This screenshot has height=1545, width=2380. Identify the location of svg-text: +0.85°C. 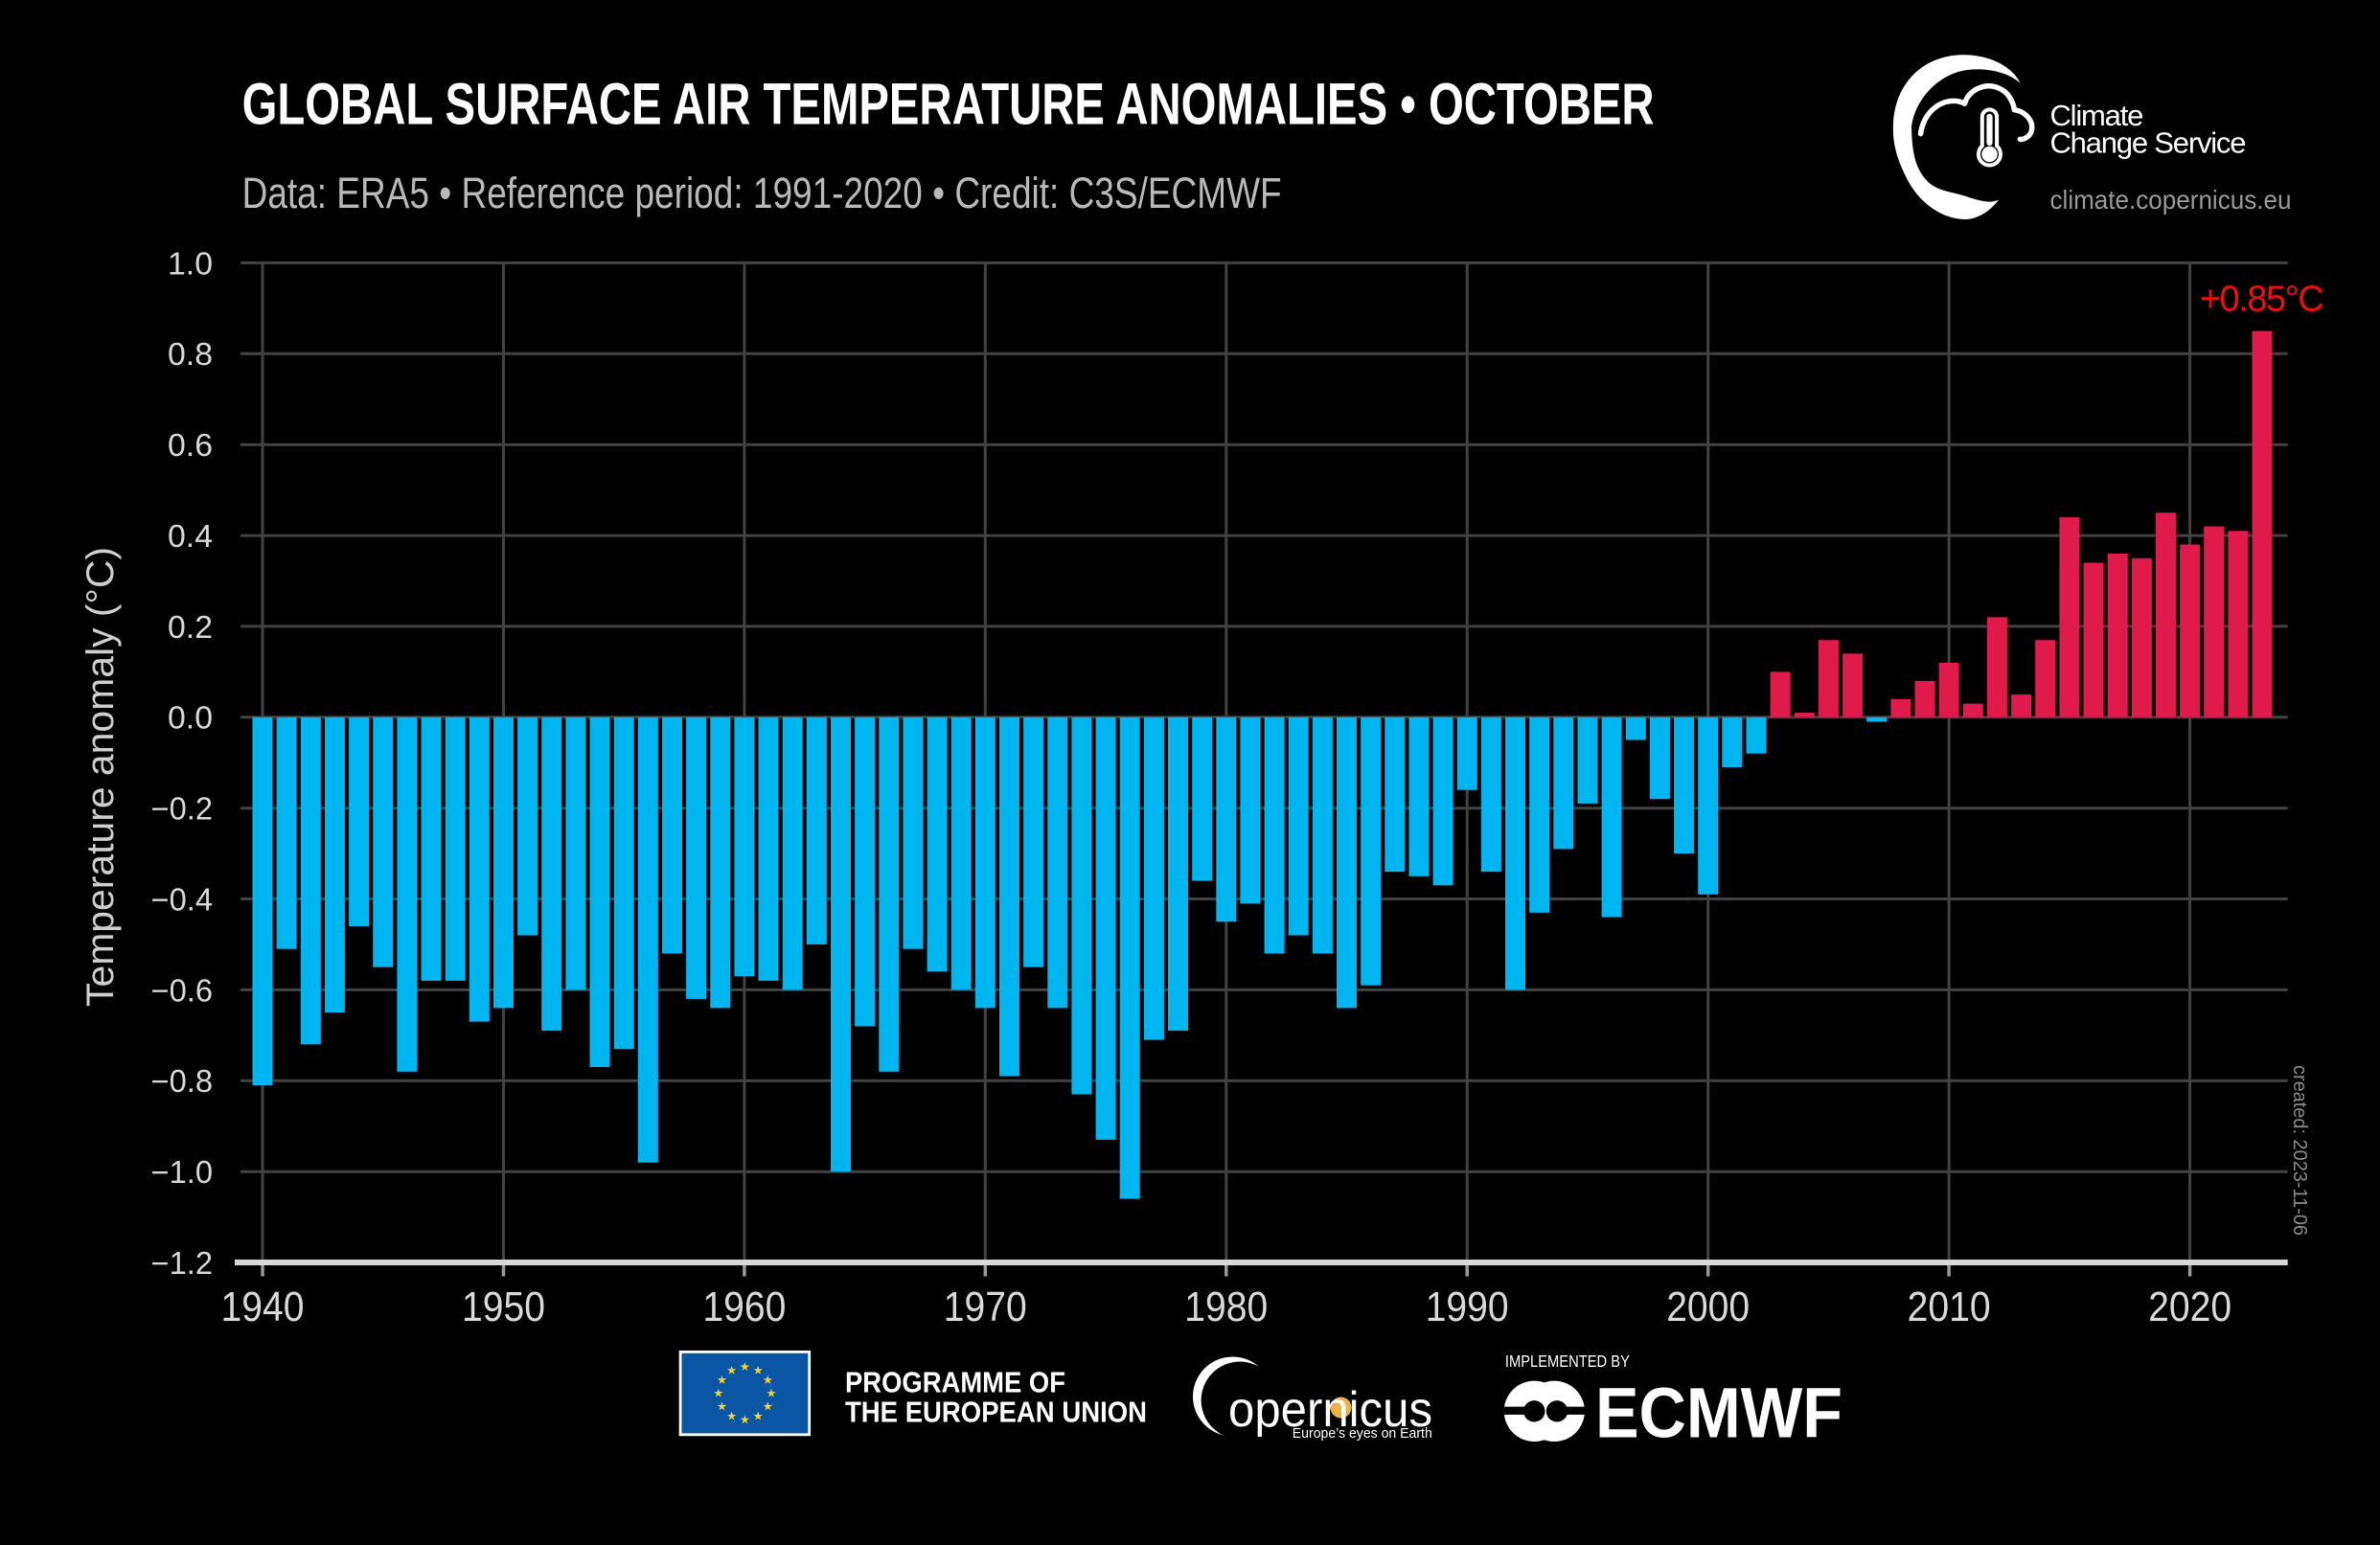
(2262, 300).